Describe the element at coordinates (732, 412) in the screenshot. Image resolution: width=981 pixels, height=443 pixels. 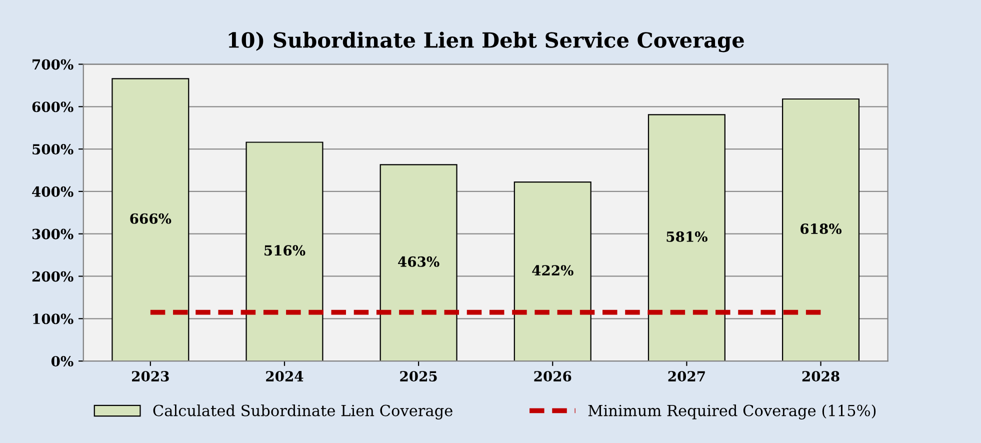
I see `legend-label: Minimum Required Coverage (115%)` at that location.